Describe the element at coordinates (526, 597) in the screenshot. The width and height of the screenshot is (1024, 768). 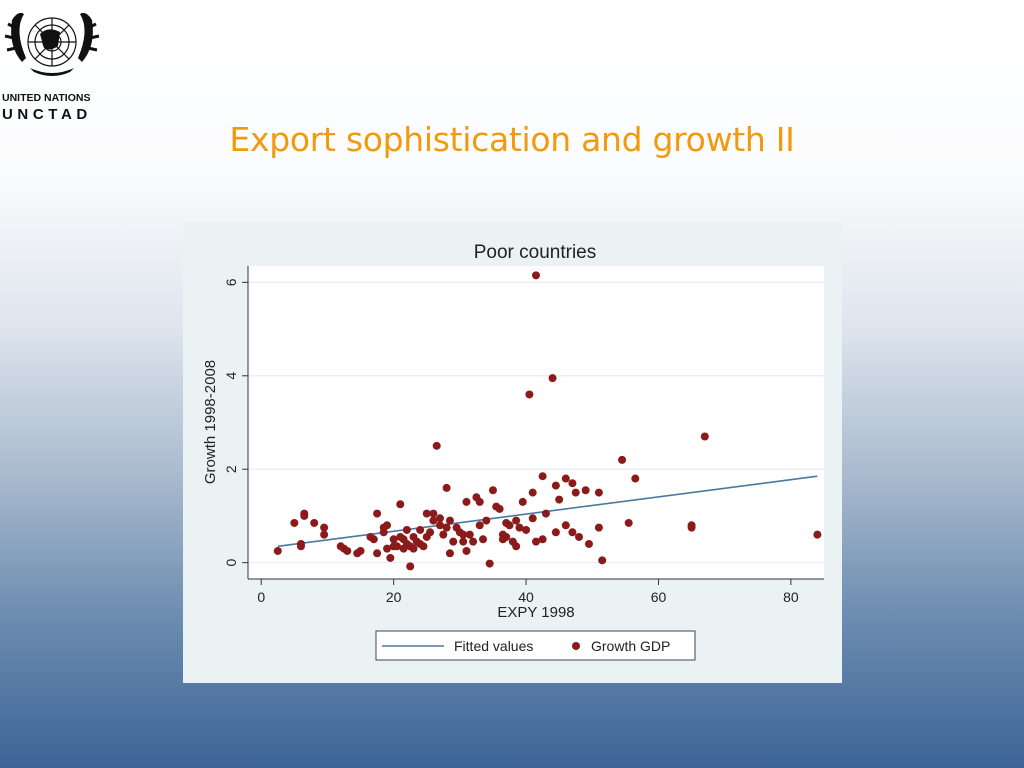
I see `x-tick-label: 40` at that location.